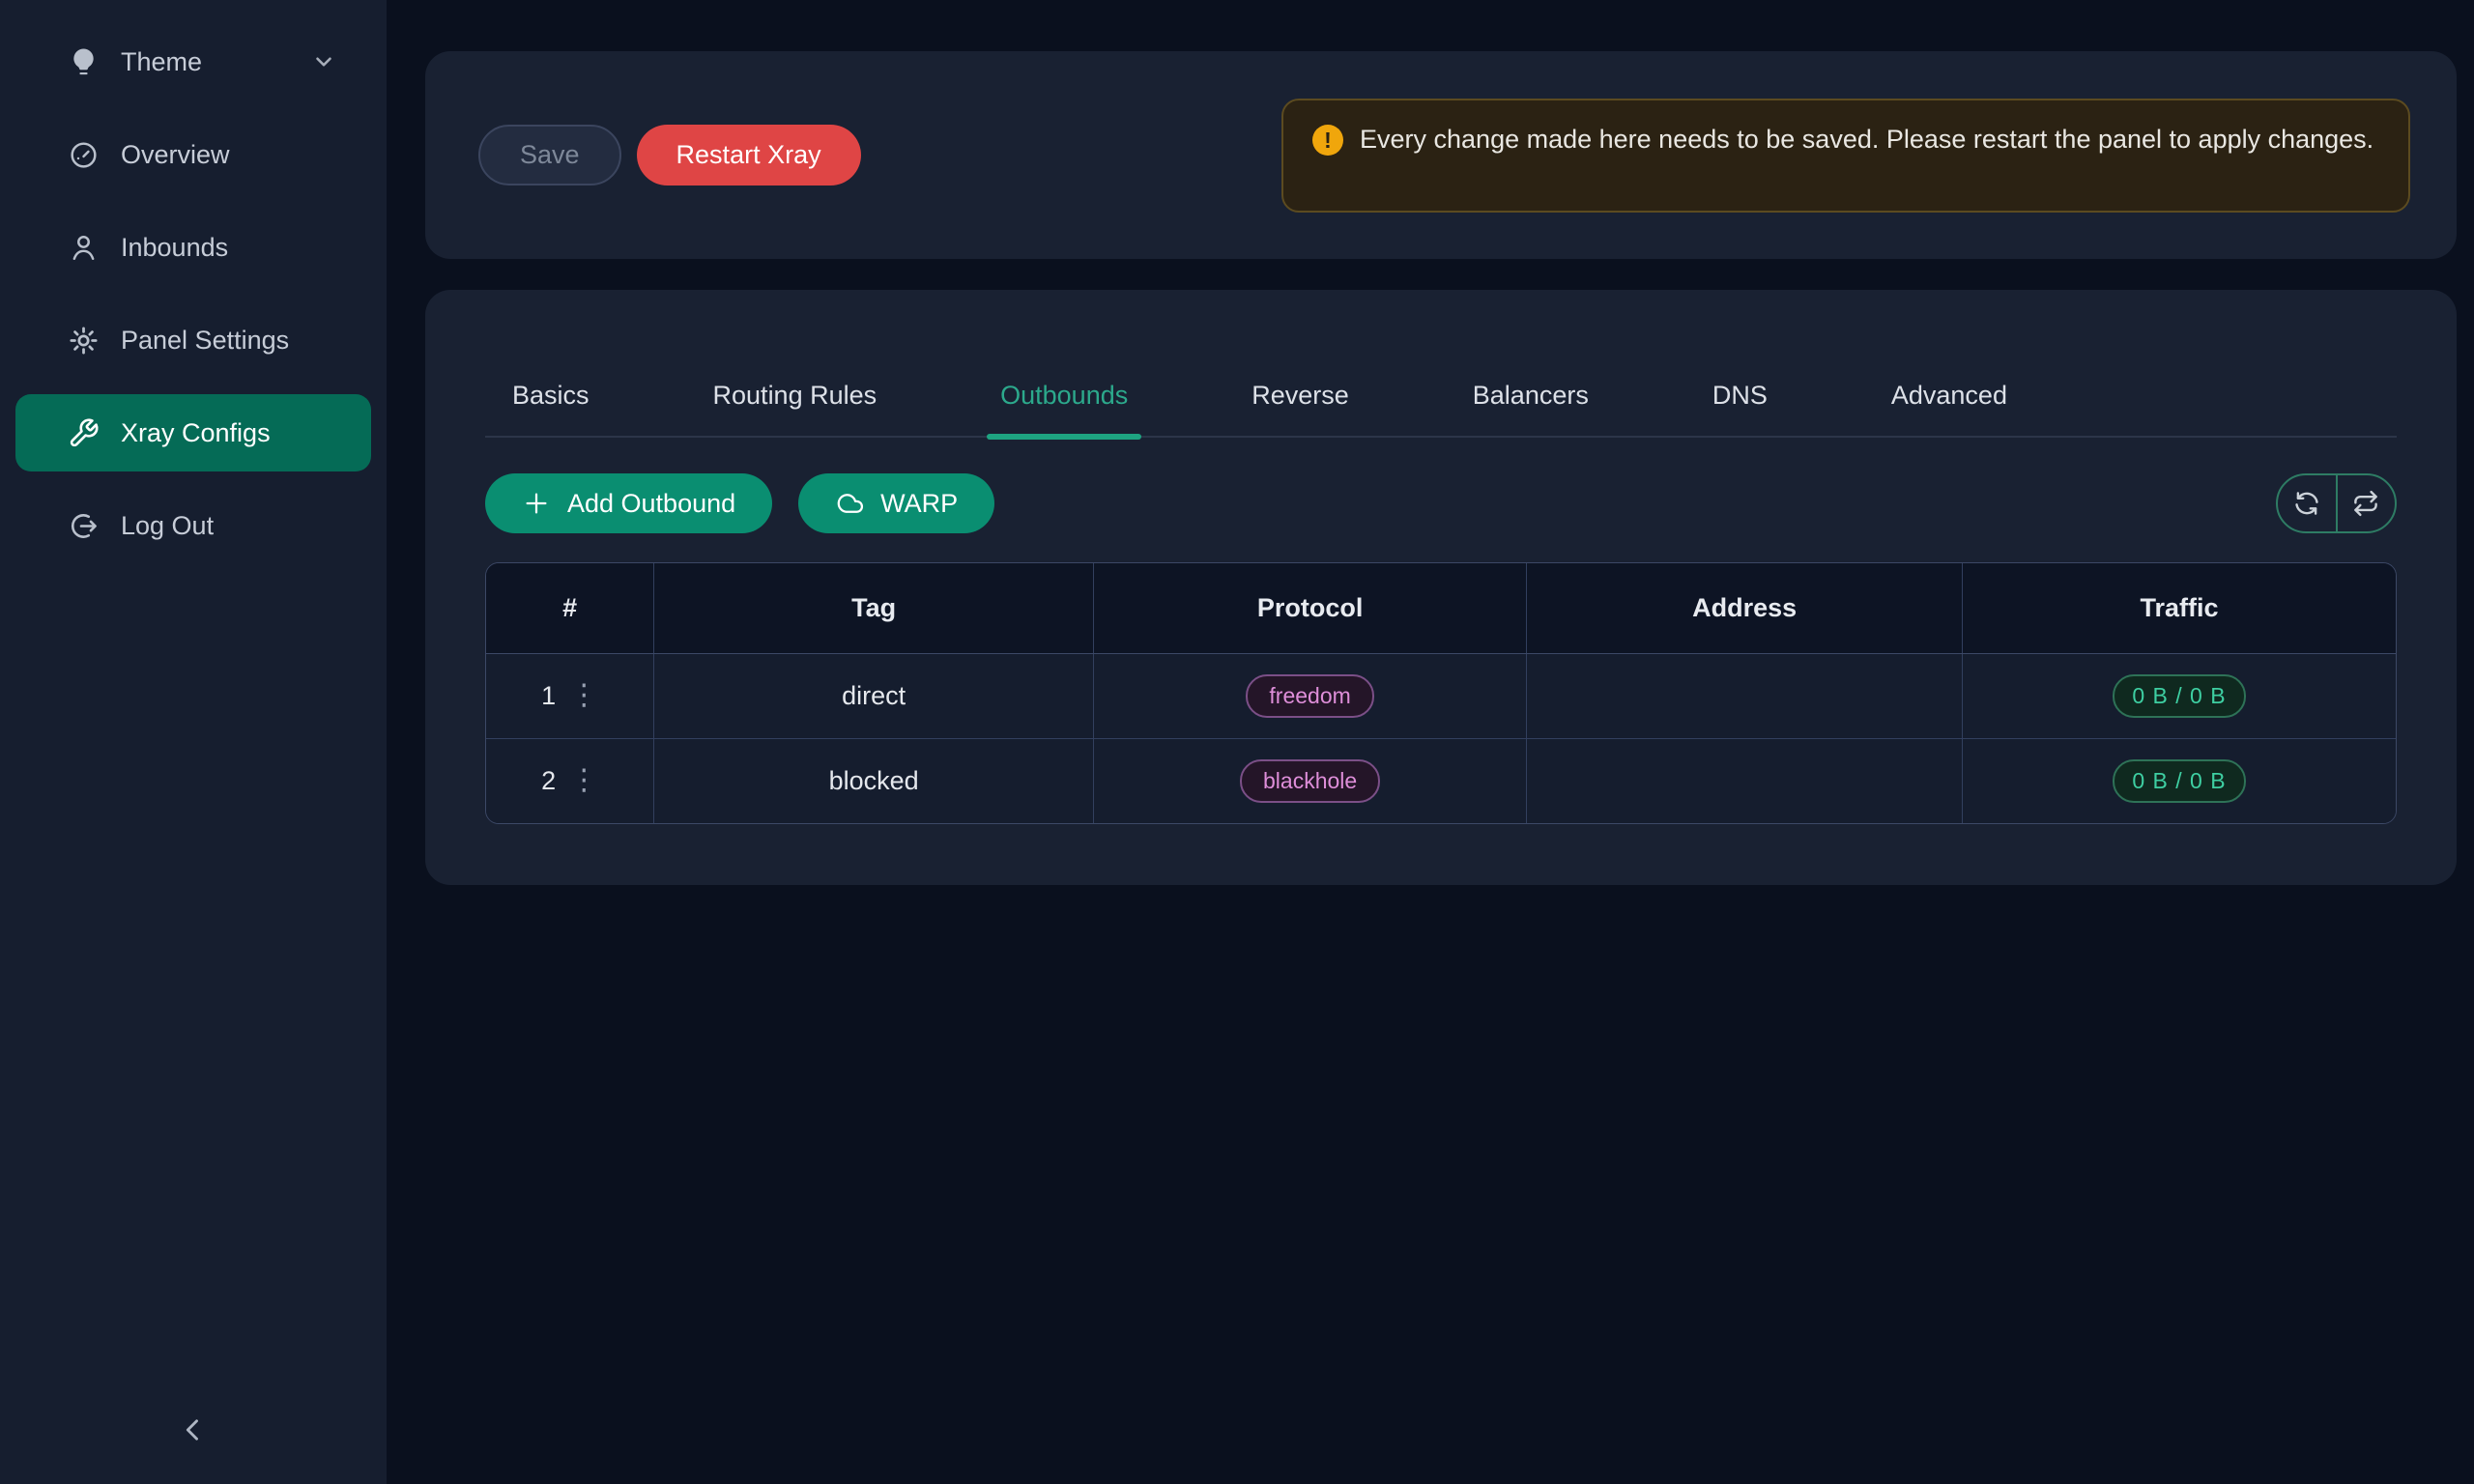  What do you see at coordinates (175, 247) in the screenshot?
I see `sidebar-item-label: Inbounds` at bounding box center [175, 247].